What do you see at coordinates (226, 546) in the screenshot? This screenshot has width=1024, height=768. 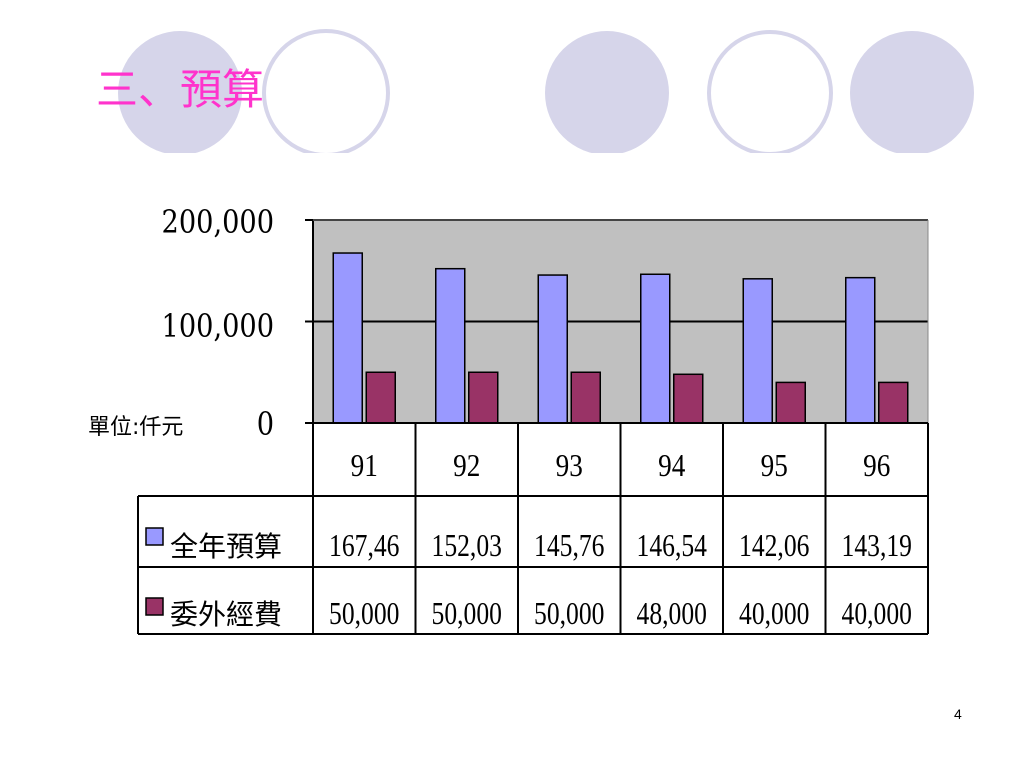 I see `legend-label-budget: 全年預算` at bounding box center [226, 546].